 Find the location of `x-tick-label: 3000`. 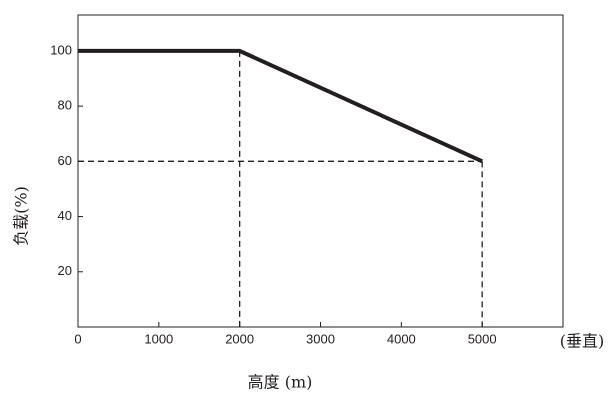

x-tick-label: 3000 is located at coordinates (320, 338).